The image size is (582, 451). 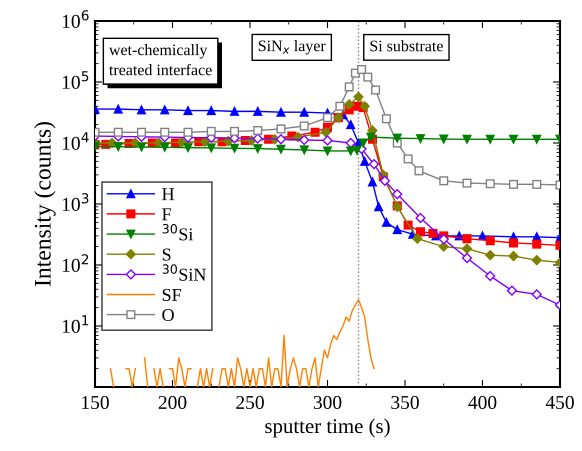 I want to click on y-tick-label: 10$^{2}$, so click(x=75, y=263).